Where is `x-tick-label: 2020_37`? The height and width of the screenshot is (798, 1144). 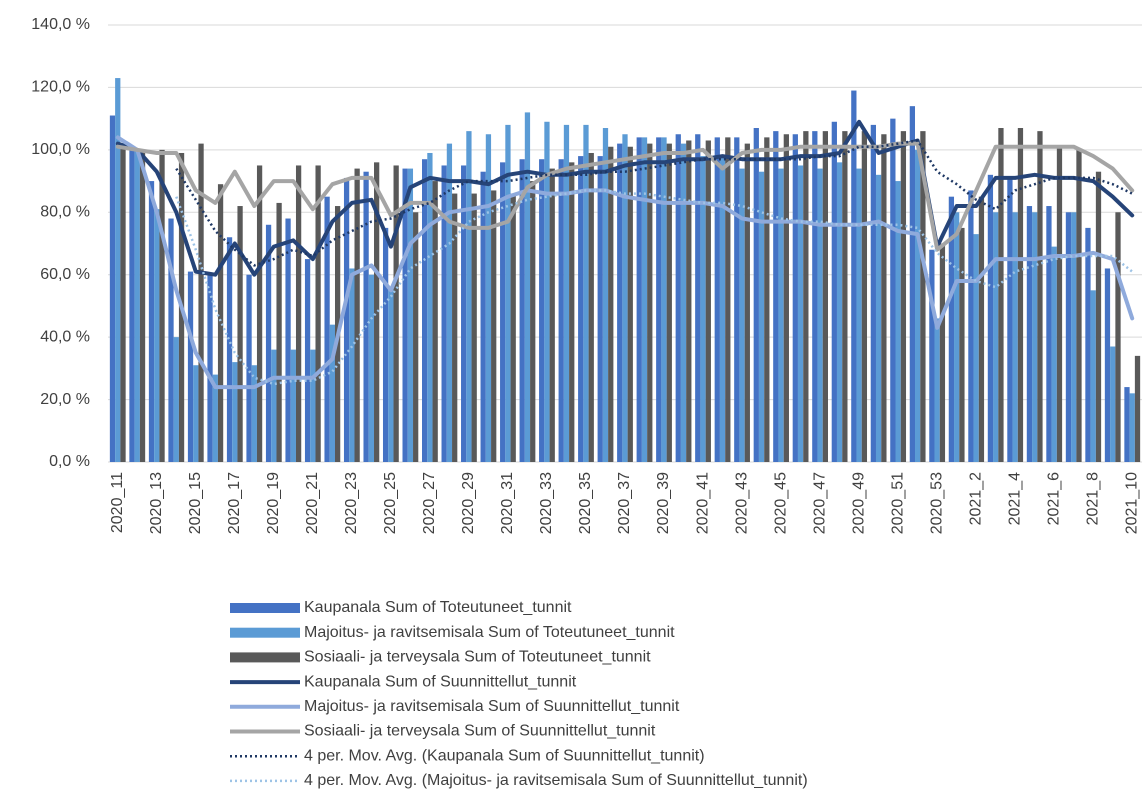
x-tick-label: 2020_37 is located at coordinates (624, 503).